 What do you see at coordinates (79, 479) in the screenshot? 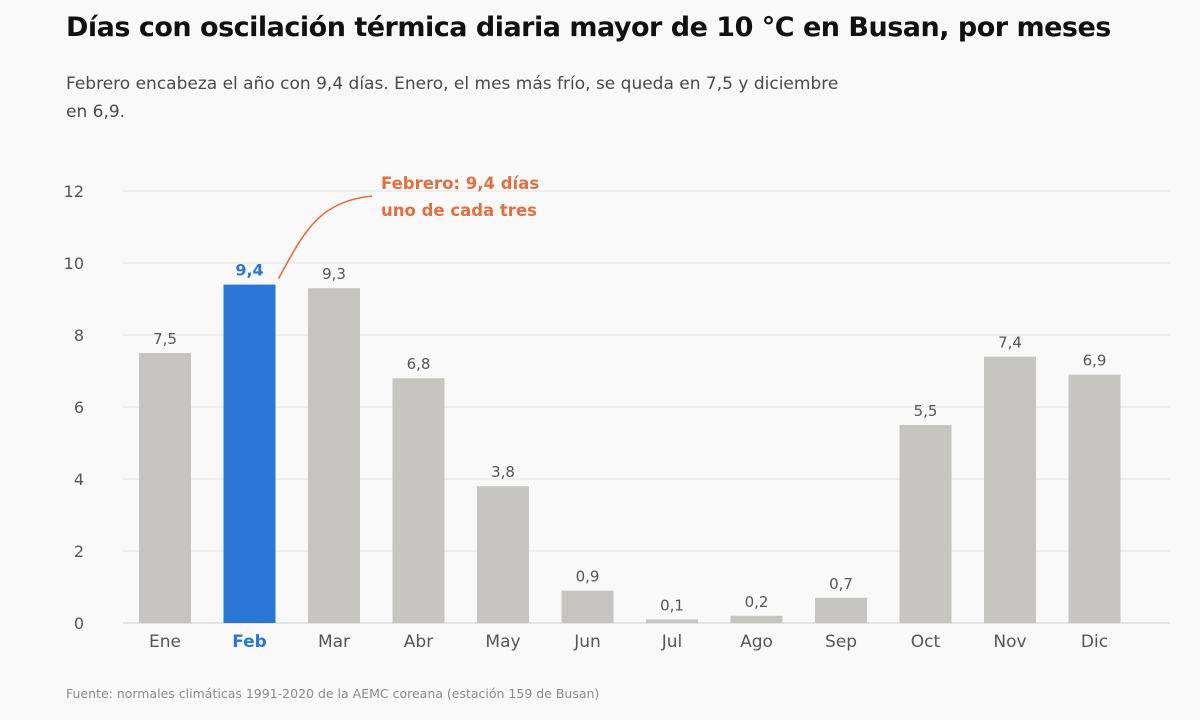
I see `y-tick-label: 4` at bounding box center [79, 479].